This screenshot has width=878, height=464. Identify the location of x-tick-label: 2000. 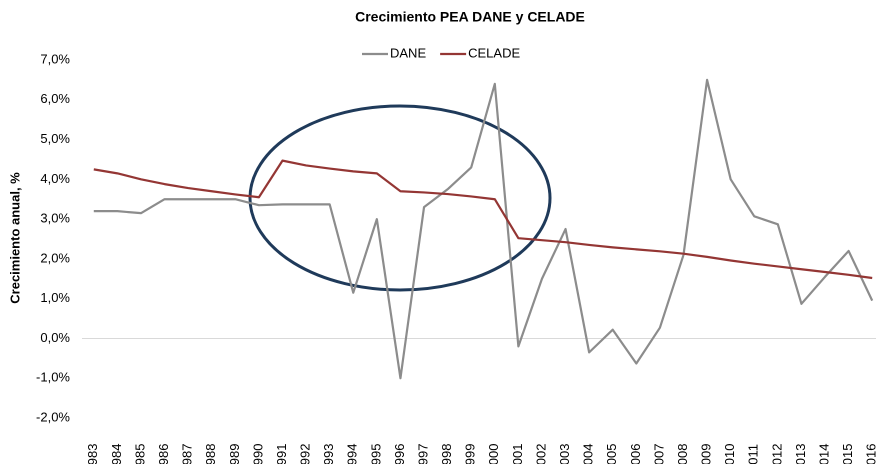
(493, 454).